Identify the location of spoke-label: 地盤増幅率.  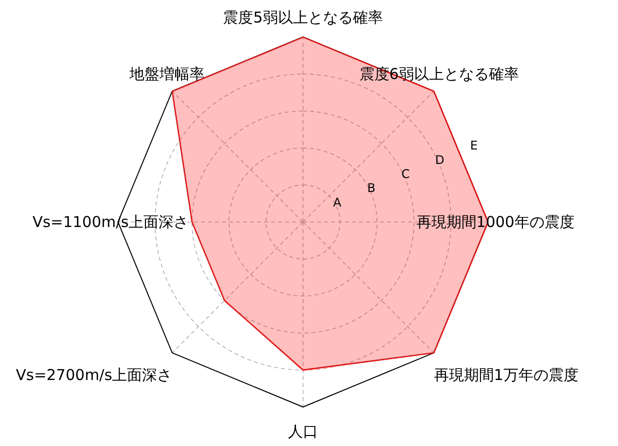
(166, 73).